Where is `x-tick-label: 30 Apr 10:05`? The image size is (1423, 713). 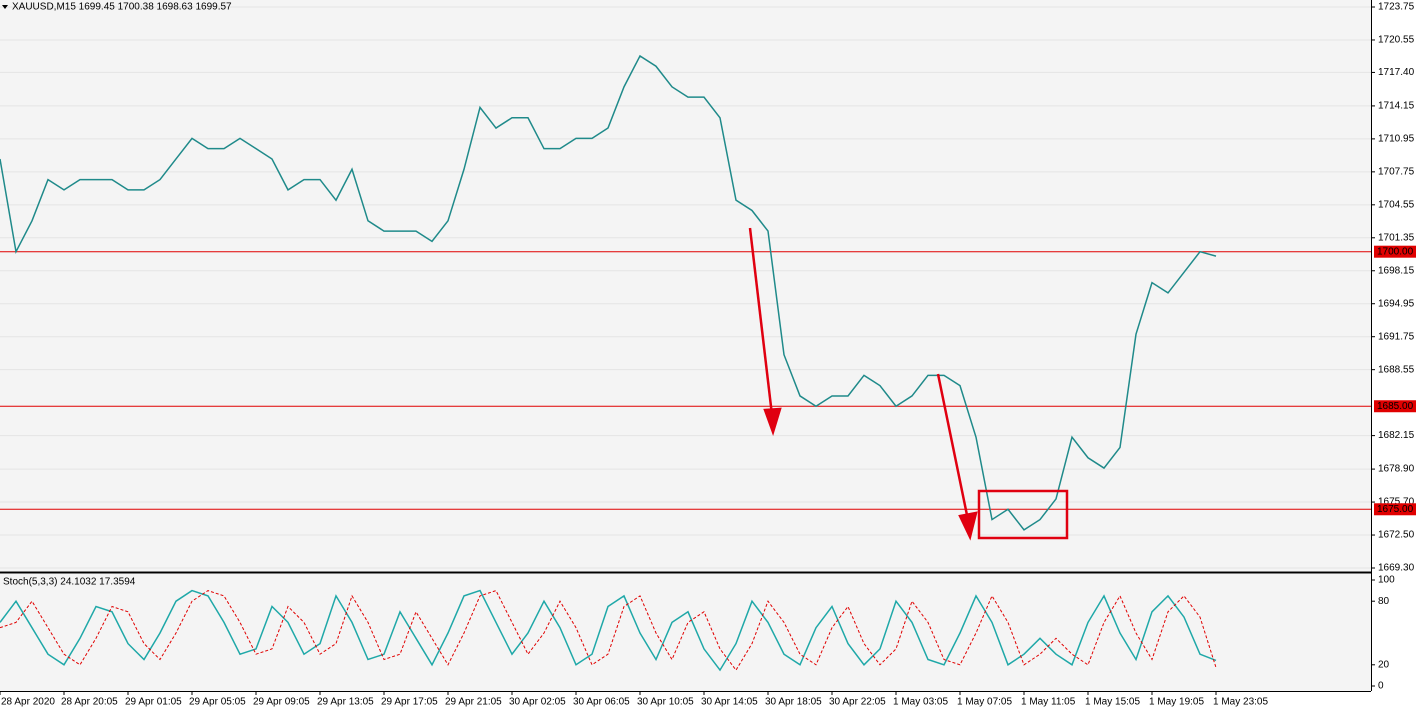 x-tick-label: 30 Apr 10:05 is located at coordinates (665, 702).